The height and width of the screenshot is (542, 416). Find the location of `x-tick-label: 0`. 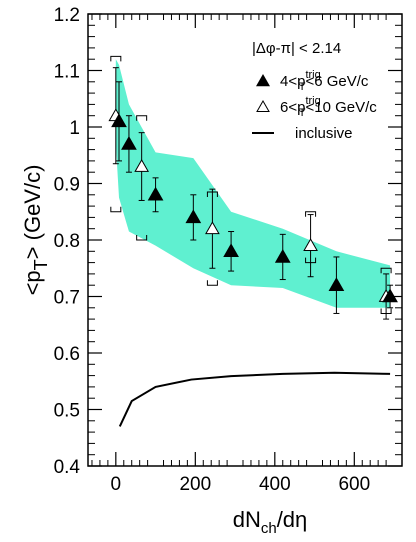

x-tick-label: 0 is located at coordinates (116, 484).